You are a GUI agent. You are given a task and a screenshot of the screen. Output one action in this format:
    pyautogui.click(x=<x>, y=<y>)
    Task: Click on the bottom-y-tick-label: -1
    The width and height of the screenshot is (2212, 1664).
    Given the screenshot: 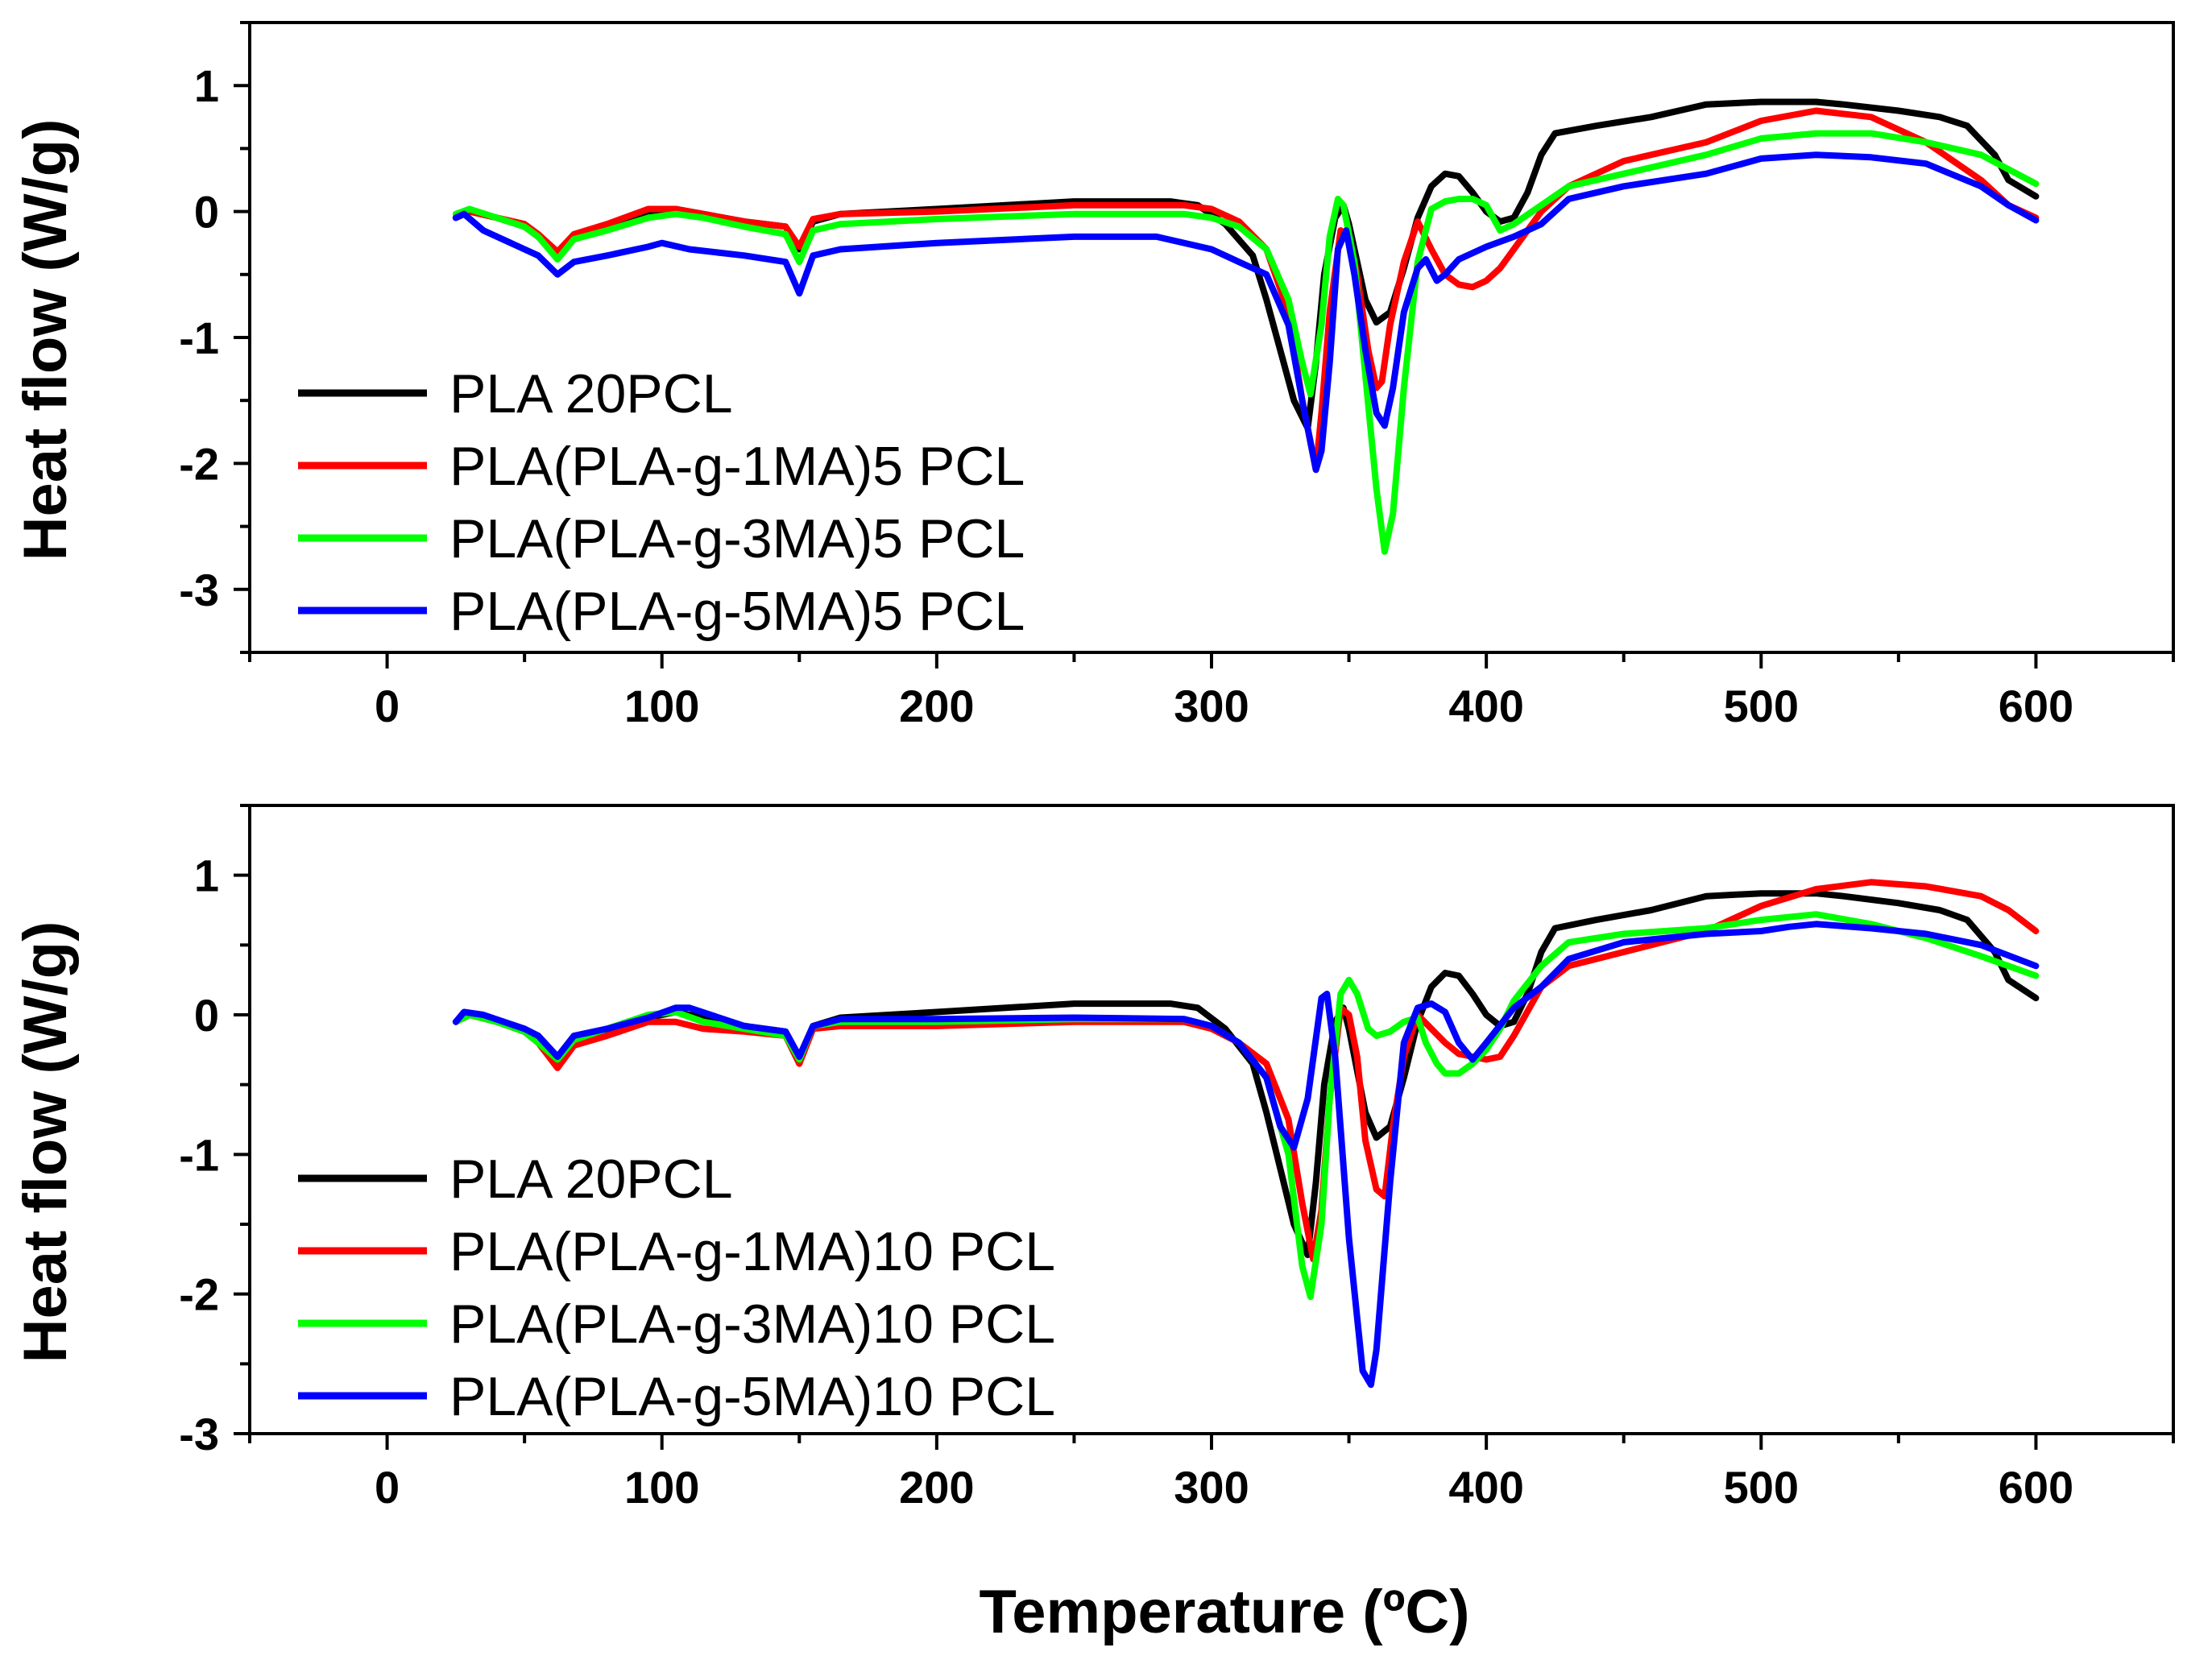 What is the action you would take?
    pyautogui.click(x=199, y=1154)
    